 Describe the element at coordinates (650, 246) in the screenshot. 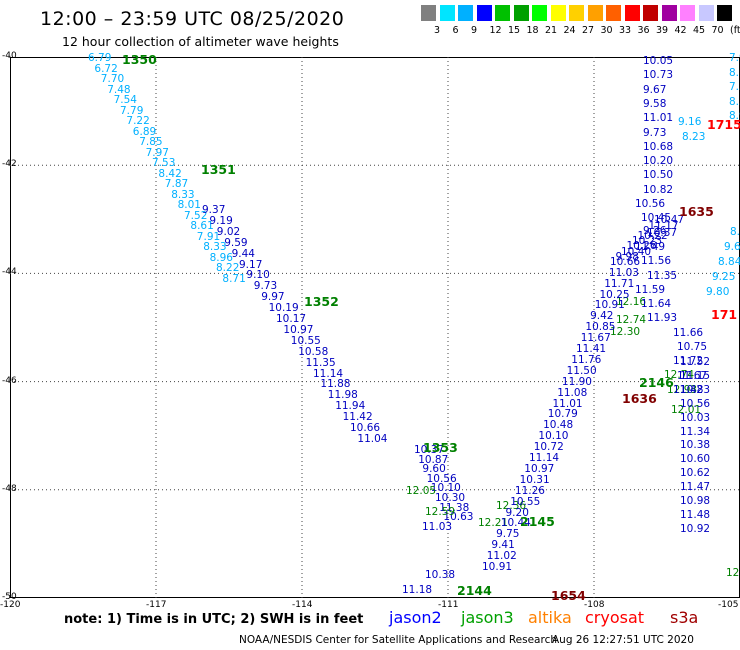

I see `wave-height-value: 11.49` at that location.